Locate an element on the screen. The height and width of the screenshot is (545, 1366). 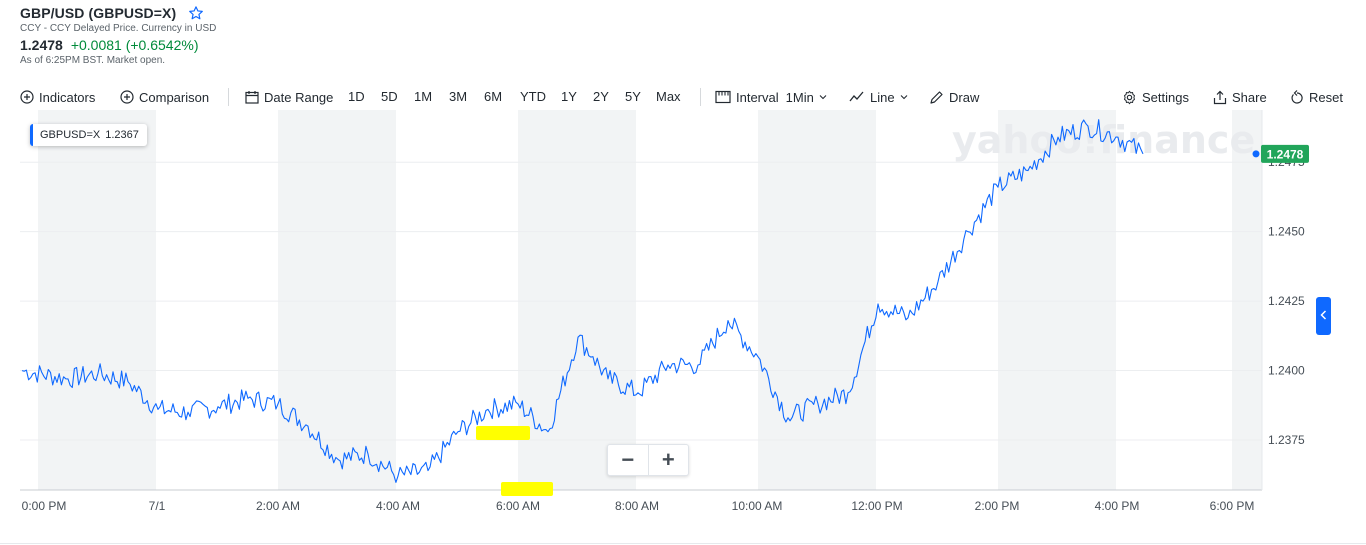
date-range-label: Date Range is located at coordinates (299, 97).